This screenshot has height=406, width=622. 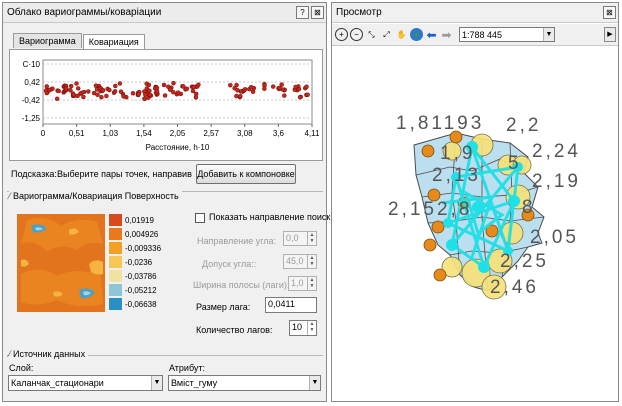 What do you see at coordinates (85, 383) in the screenshot?
I see `layer-select: Каланчак_стационари ▼` at bounding box center [85, 383].